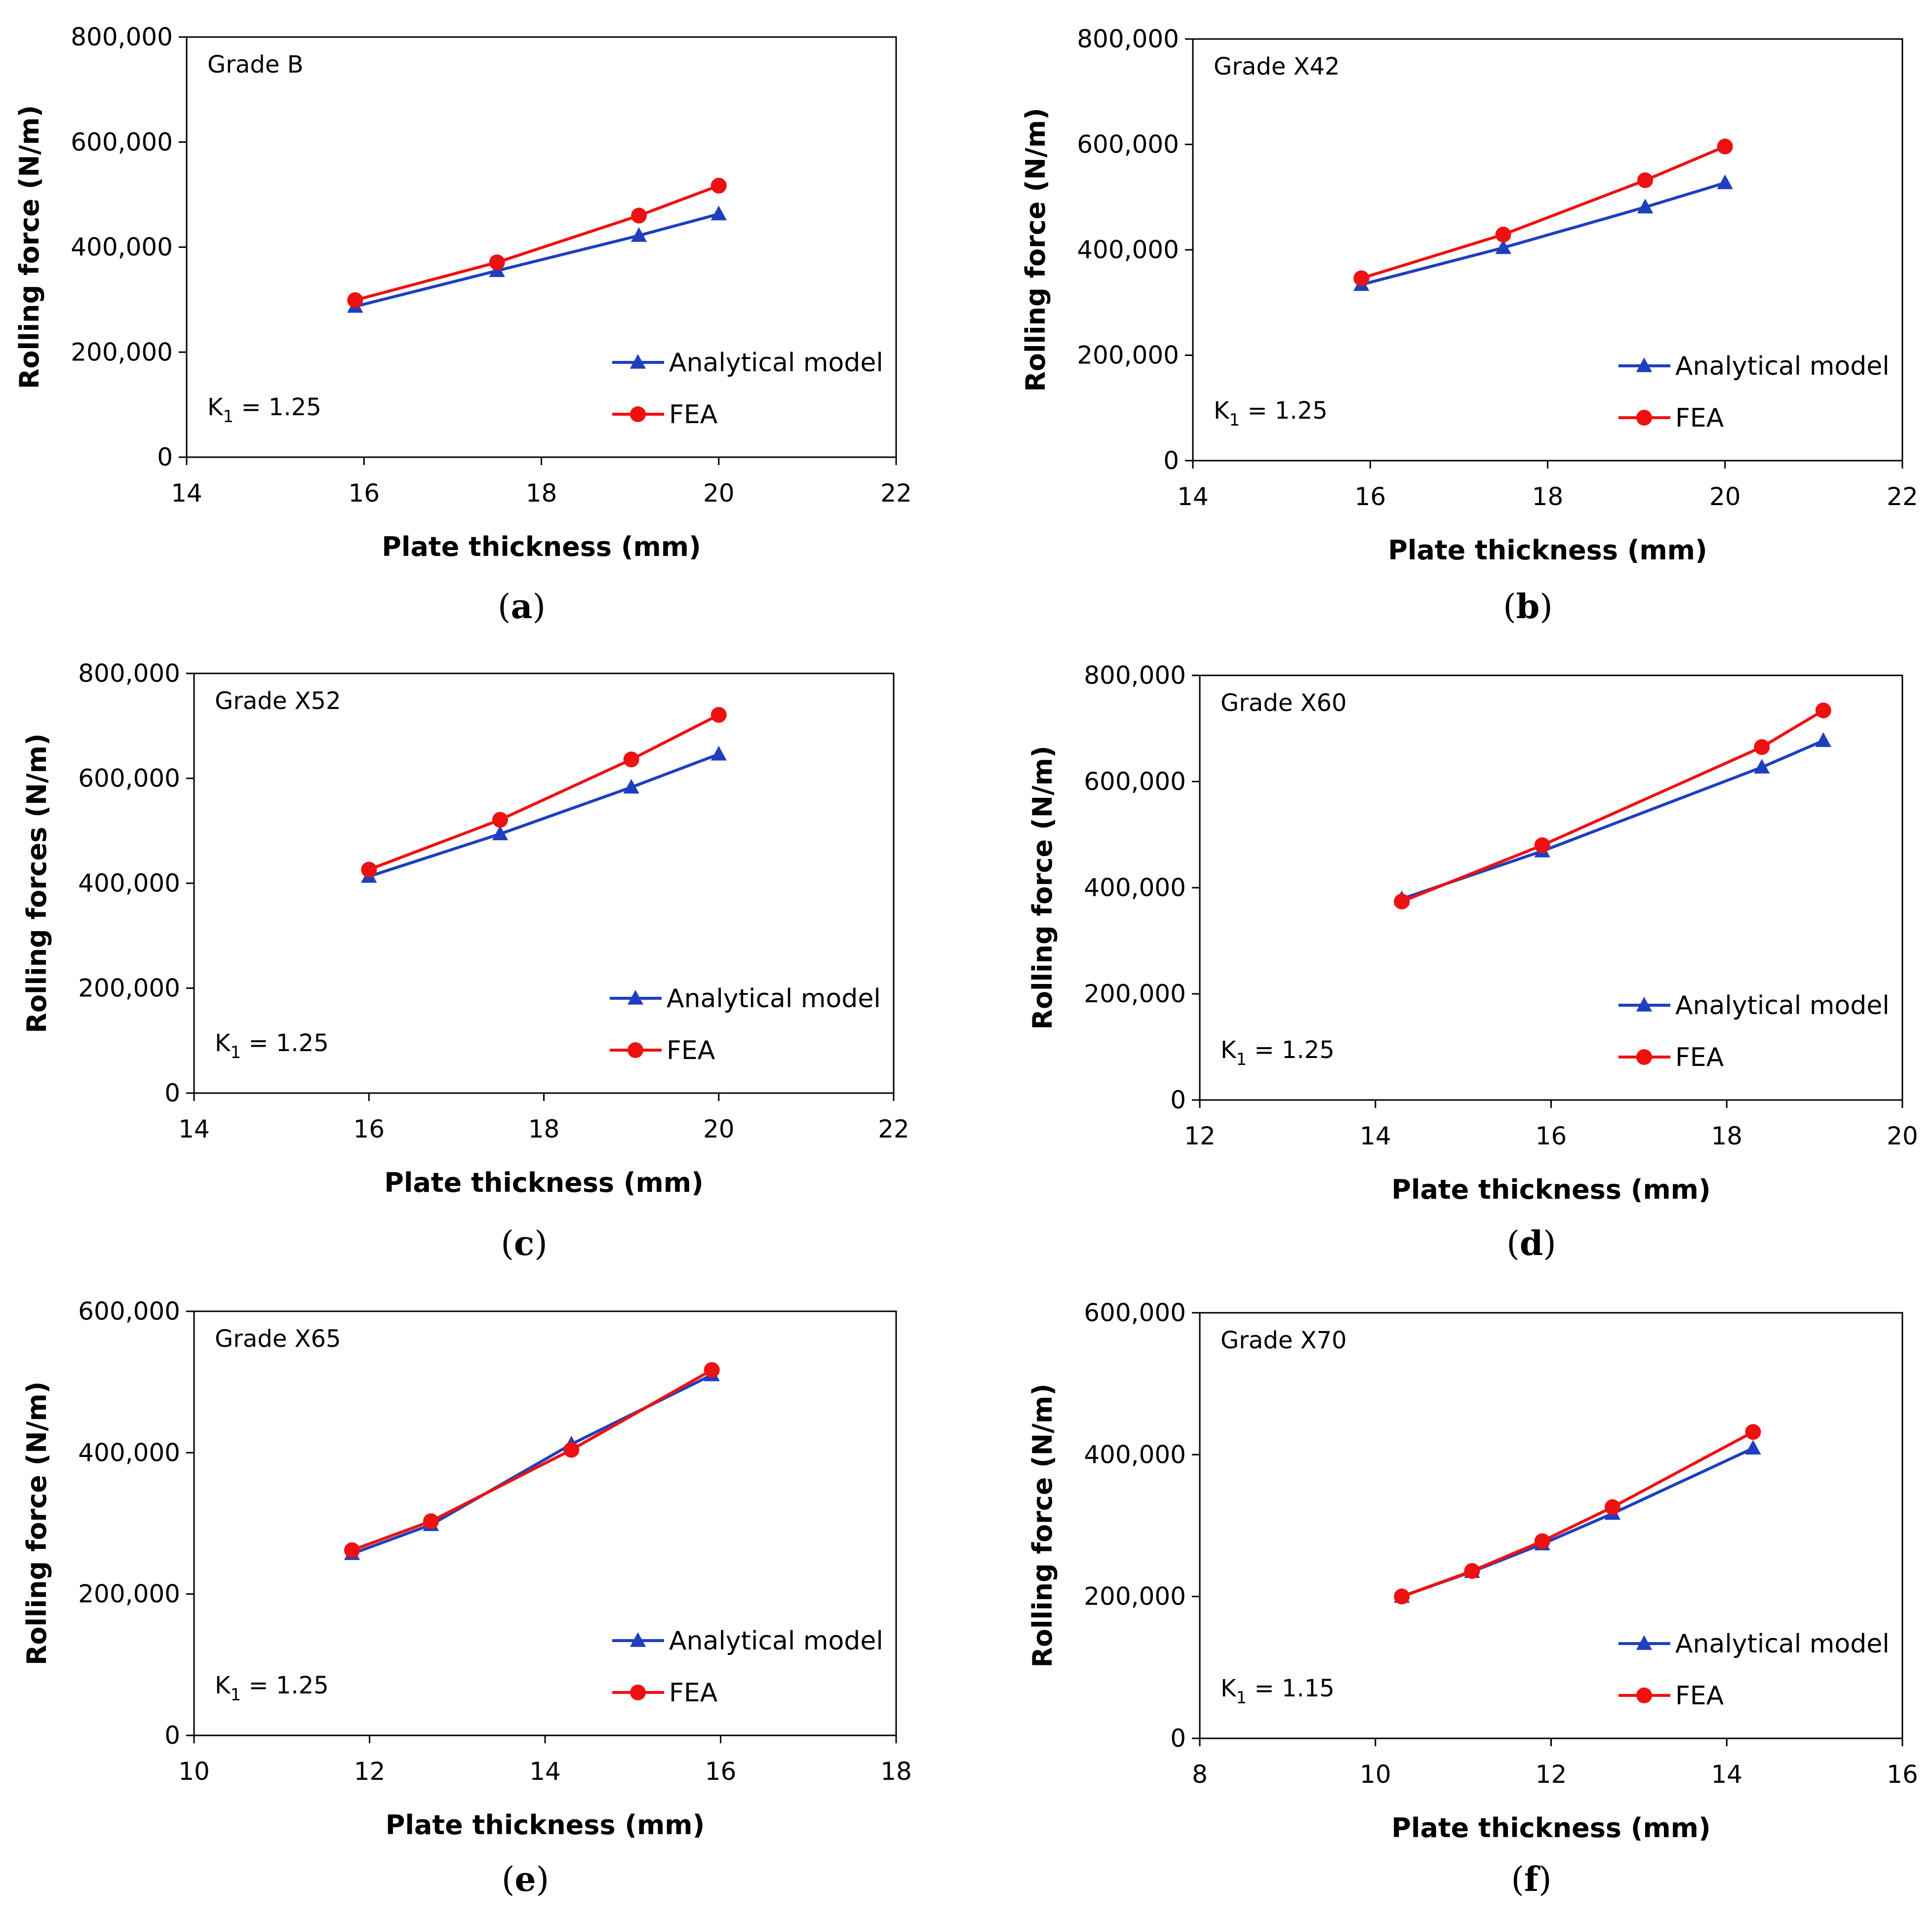 This screenshot has height=1924, width=1932. Describe the element at coordinates (1528, 607) in the screenshot. I see `panel-caption: (b)` at that location.